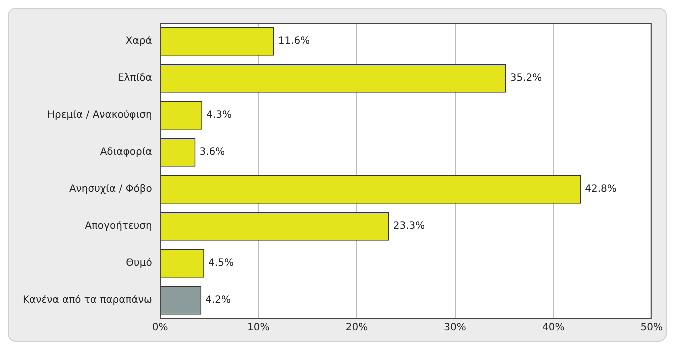 Image resolution: width=675 pixels, height=350 pixels. Describe the element at coordinates (87, 300) in the screenshot. I see `y-tick-label: Κανένα από τα παραπάνω` at that location.